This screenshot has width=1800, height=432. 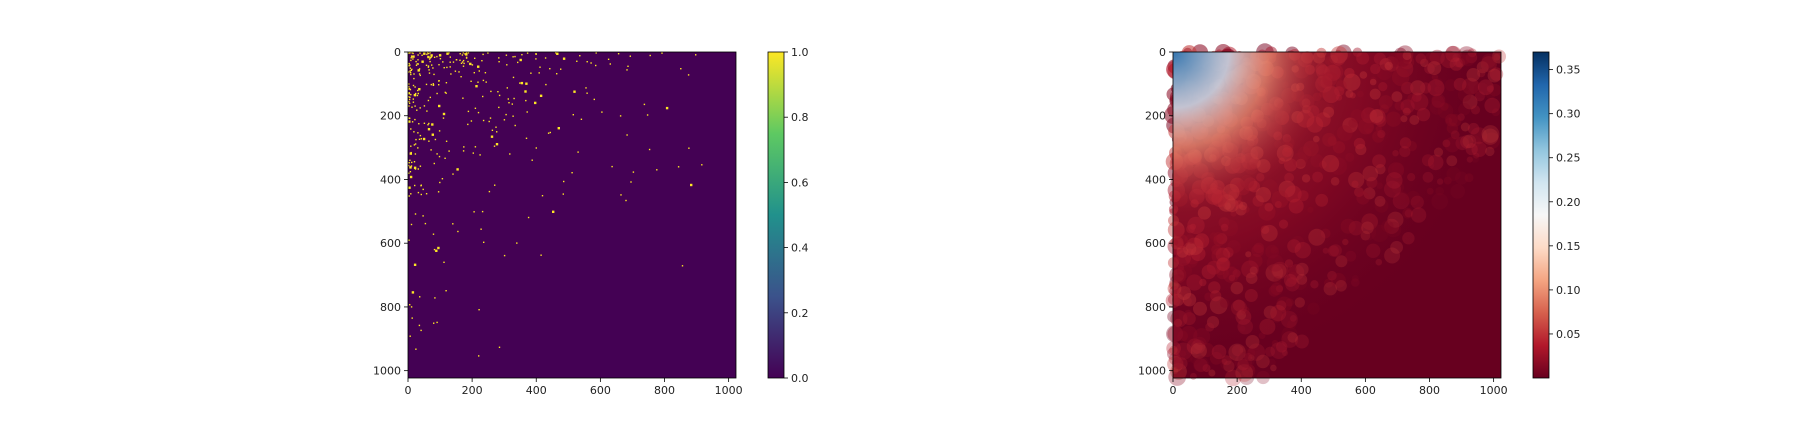 I want to click on heatmap-1-frame, so click(x=572, y=215).